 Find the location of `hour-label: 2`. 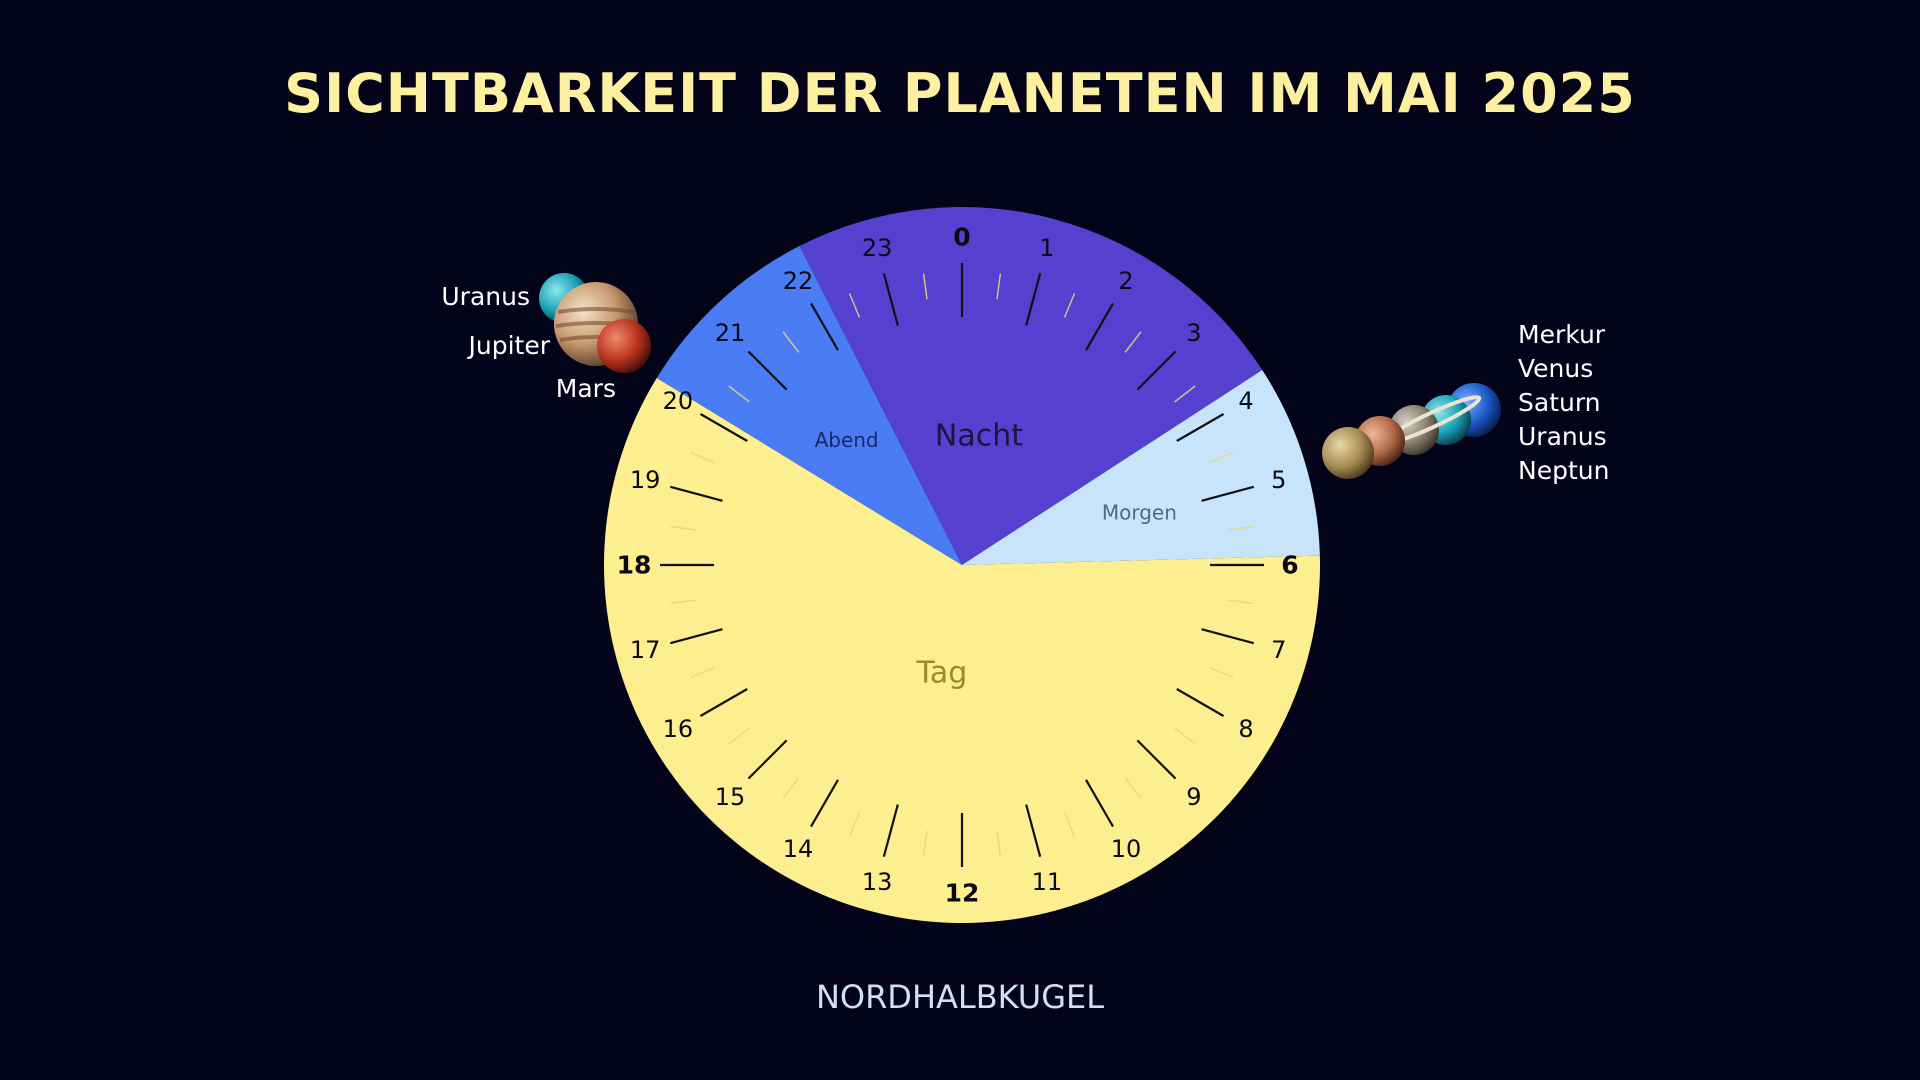

hour-label: 2 is located at coordinates (1125, 281).